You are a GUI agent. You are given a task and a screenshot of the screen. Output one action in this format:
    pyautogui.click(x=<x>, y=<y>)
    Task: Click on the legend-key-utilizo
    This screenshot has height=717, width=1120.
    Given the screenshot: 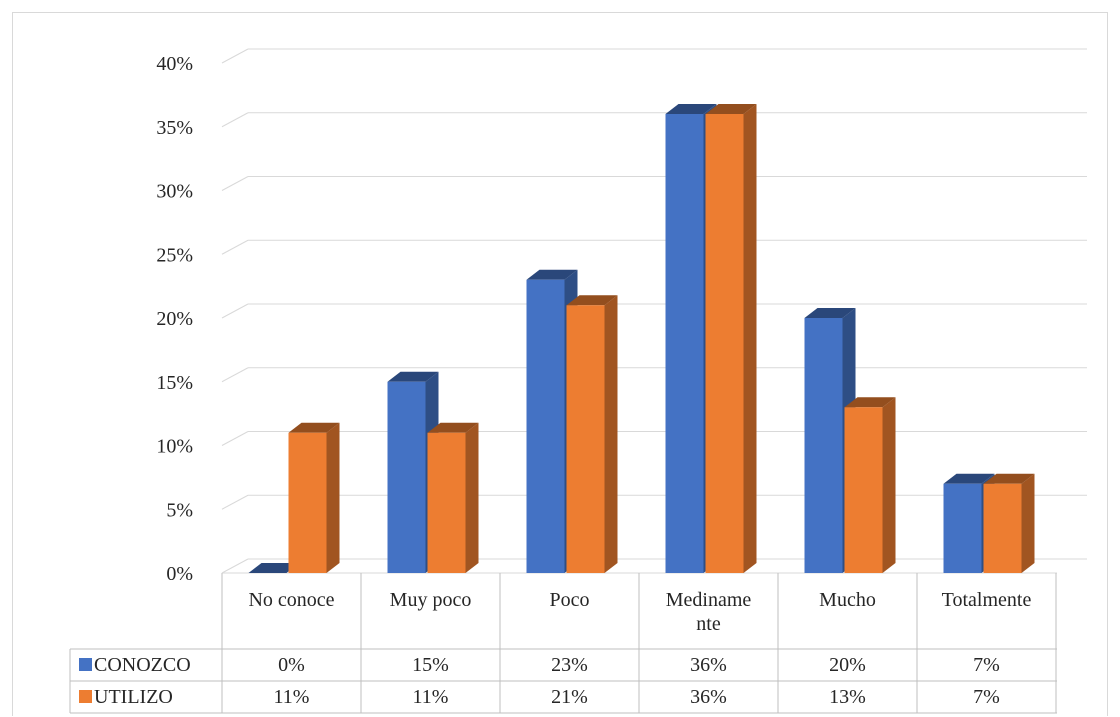 What is the action you would take?
    pyautogui.click(x=85, y=696)
    